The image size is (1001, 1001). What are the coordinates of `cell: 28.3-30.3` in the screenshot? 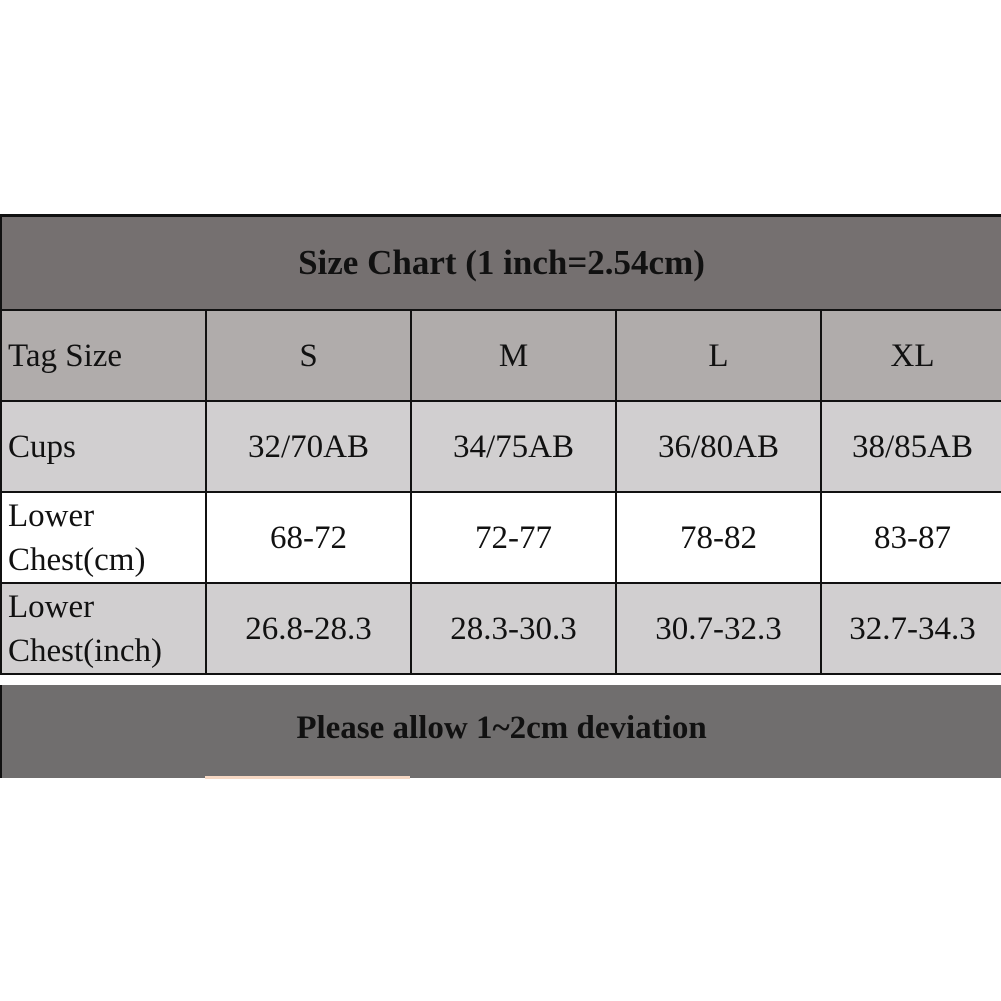 It's located at (513, 628).